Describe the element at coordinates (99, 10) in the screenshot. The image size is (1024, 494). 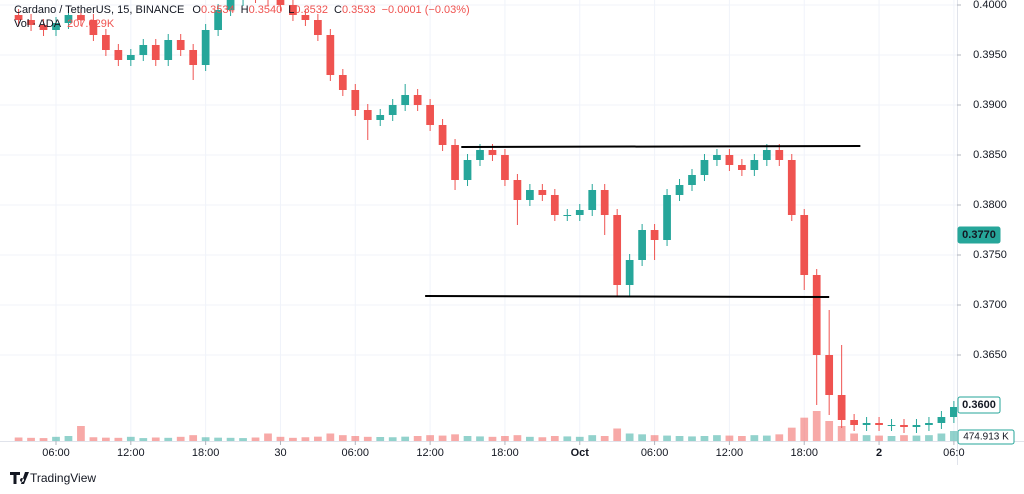
I see `legend-symbol: Cardano / TetherUS, 15, BINANCE` at that location.